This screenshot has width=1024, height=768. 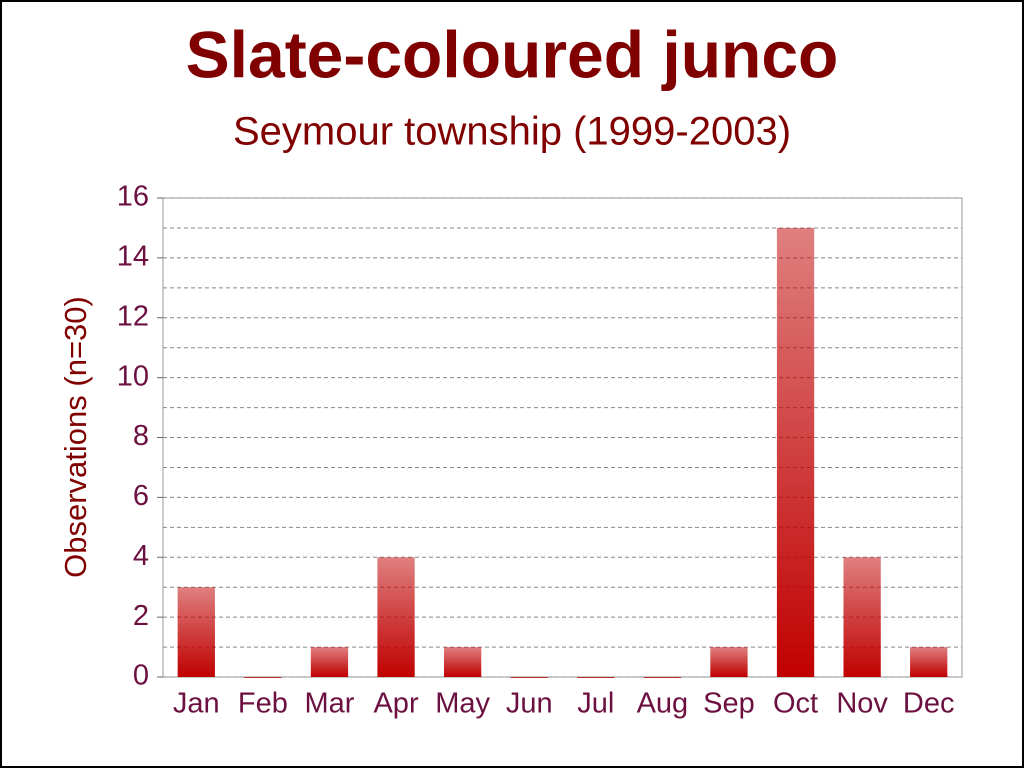 What do you see at coordinates (862, 704) in the screenshot?
I see `x-tick-label: Nov` at bounding box center [862, 704].